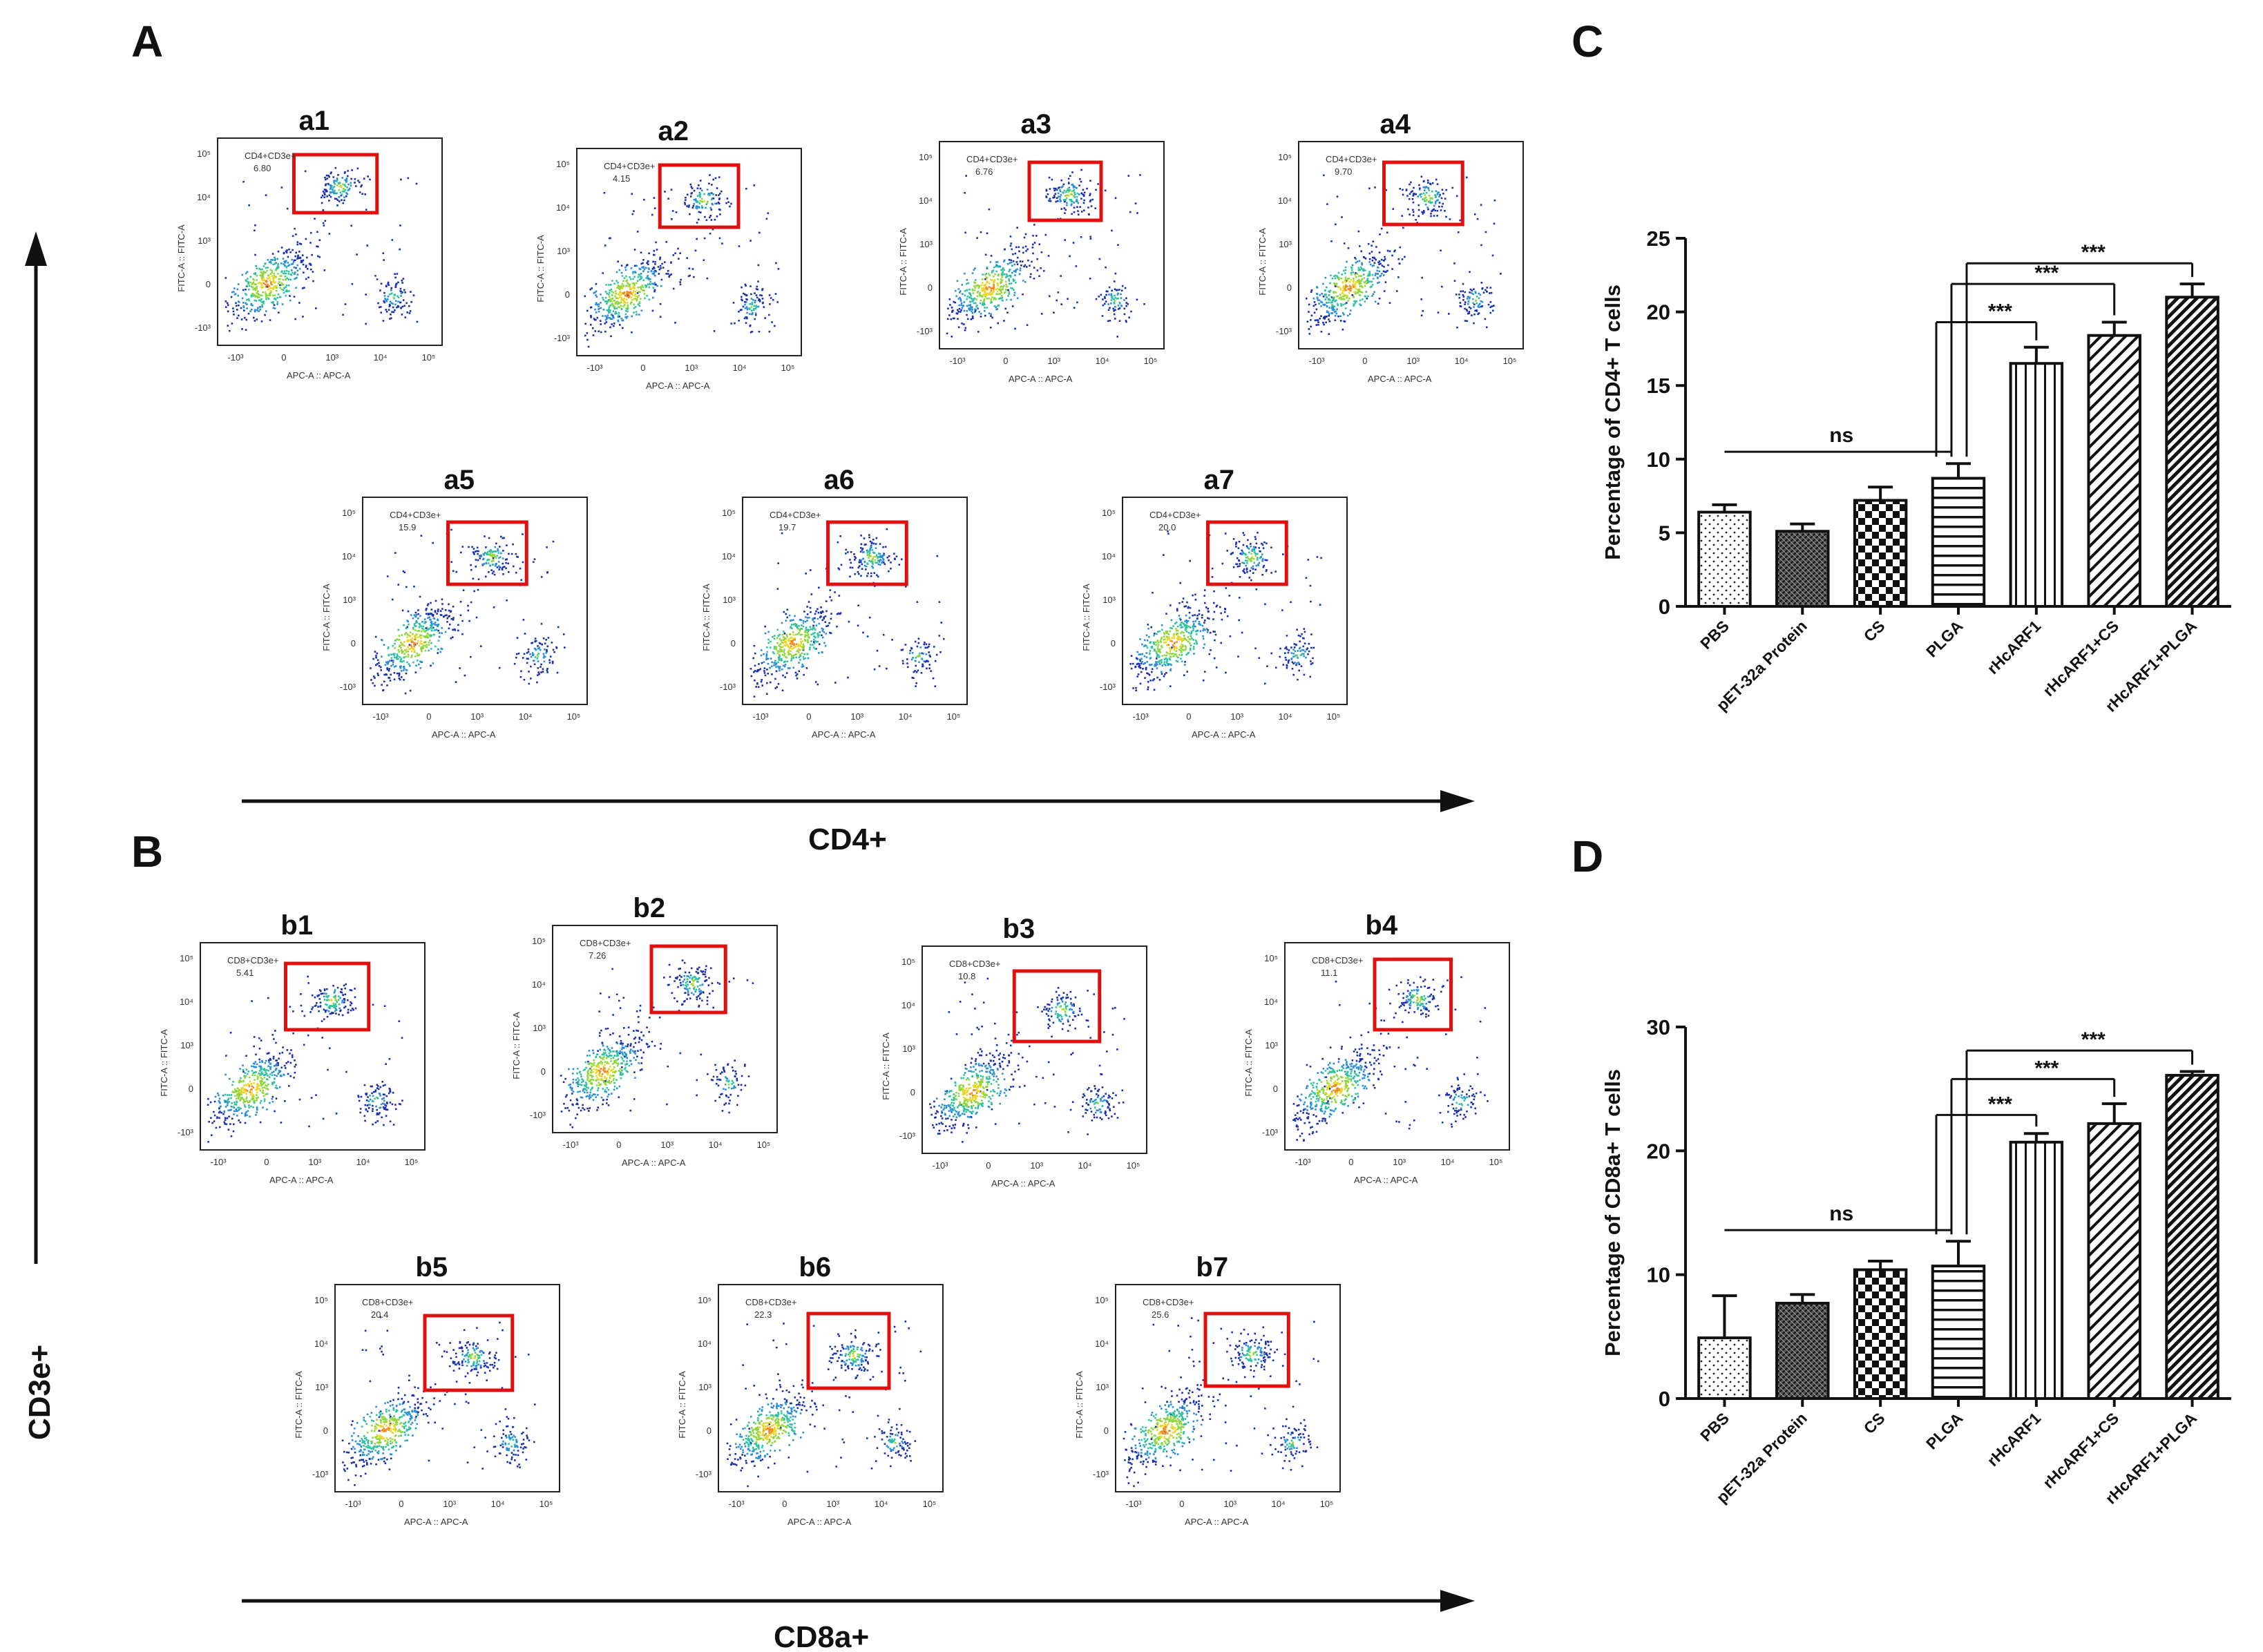 This screenshot has width=2263, height=1652. I want to click on flow-a6-xtick: 10³, so click(856, 716).